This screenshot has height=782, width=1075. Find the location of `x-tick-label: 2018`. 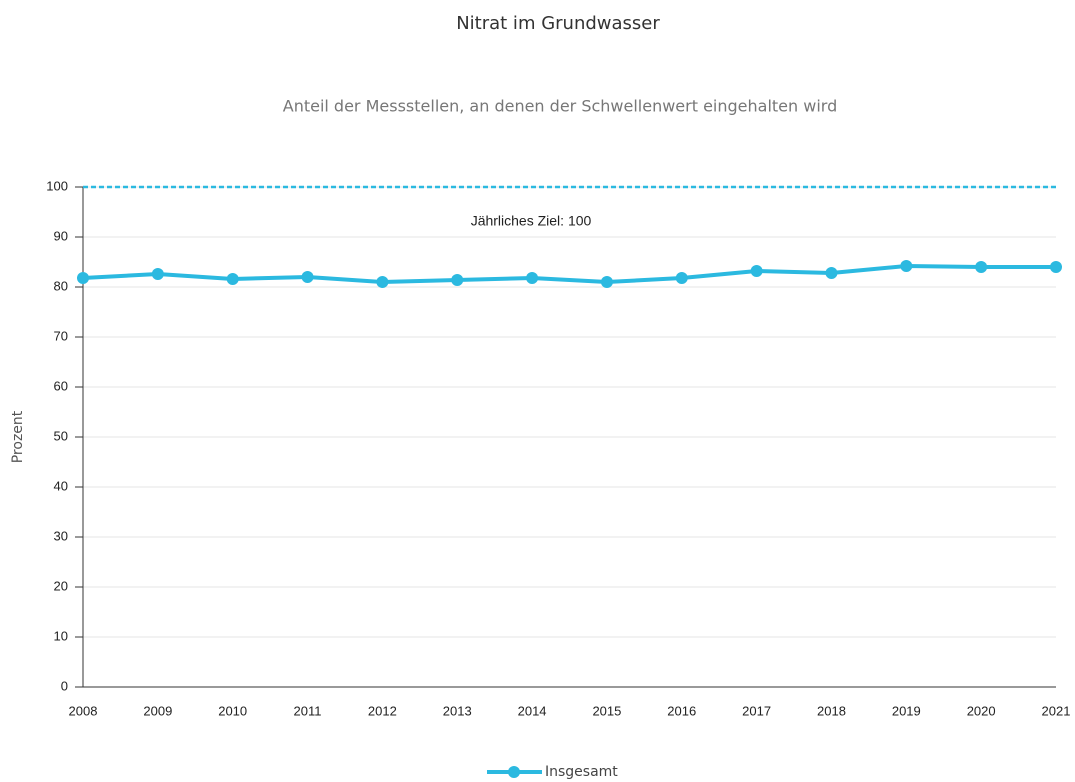

x-tick-label: 2018 is located at coordinates (831, 710).